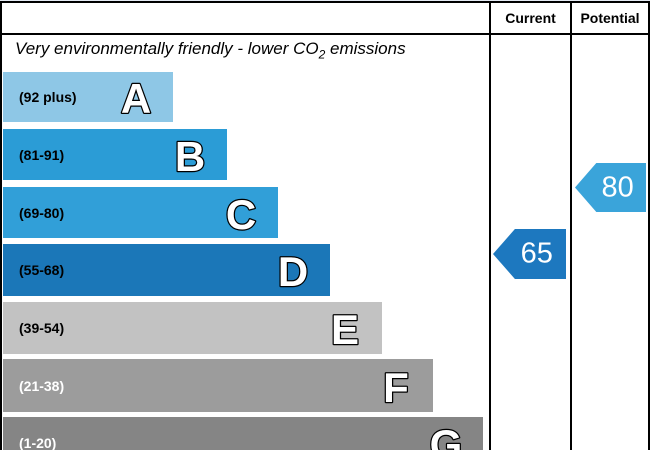 This screenshot has width=650, height=450. Describe the element at coordinates (140, 212) in the screenshot. I see `band-c-bar: (69-80) C` at that location.